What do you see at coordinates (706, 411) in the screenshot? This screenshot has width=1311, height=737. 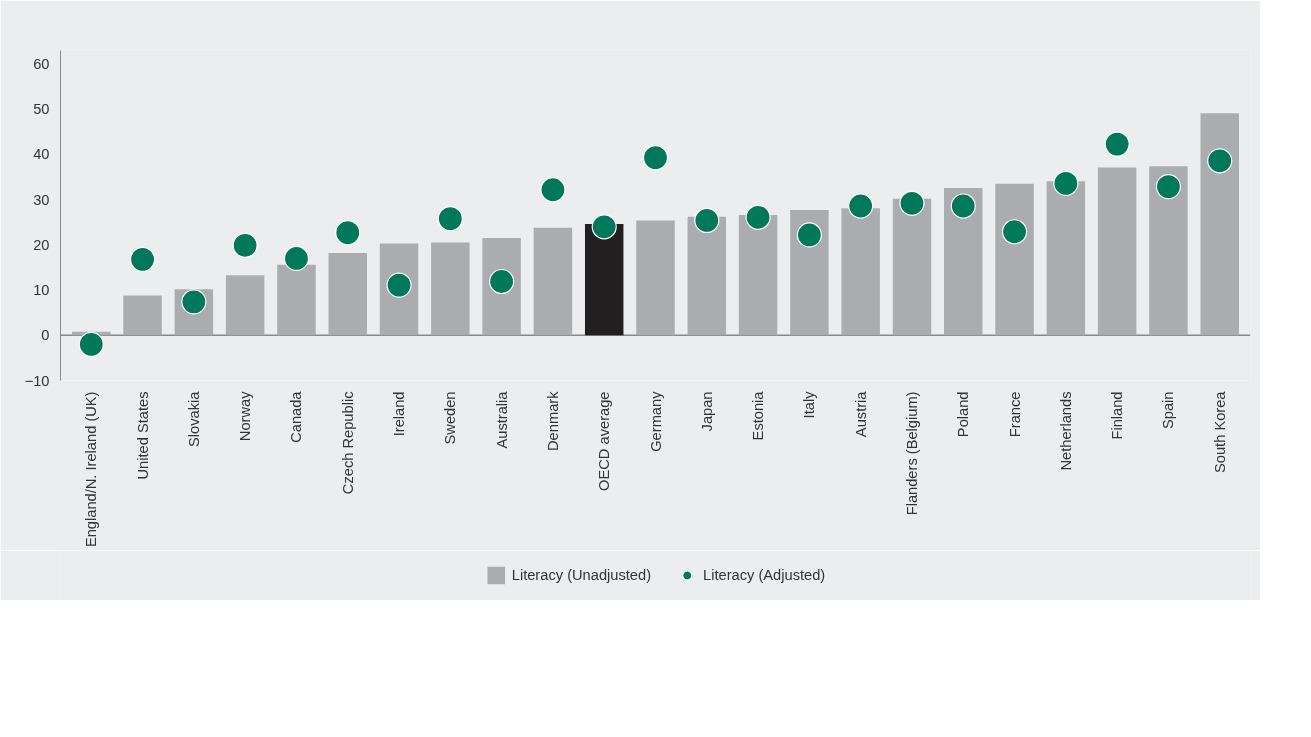 I see `x-tick-label: Japan` at bounding box center [706, 411].